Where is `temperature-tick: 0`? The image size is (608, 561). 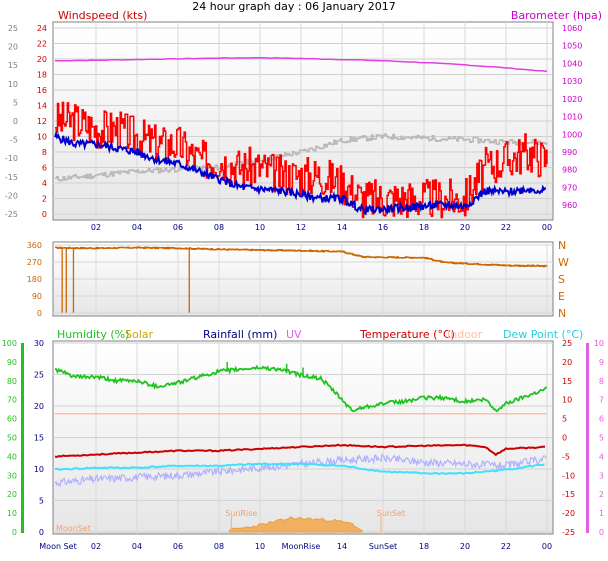 temperature-tick: 0 is located at coordinates (564, 438).